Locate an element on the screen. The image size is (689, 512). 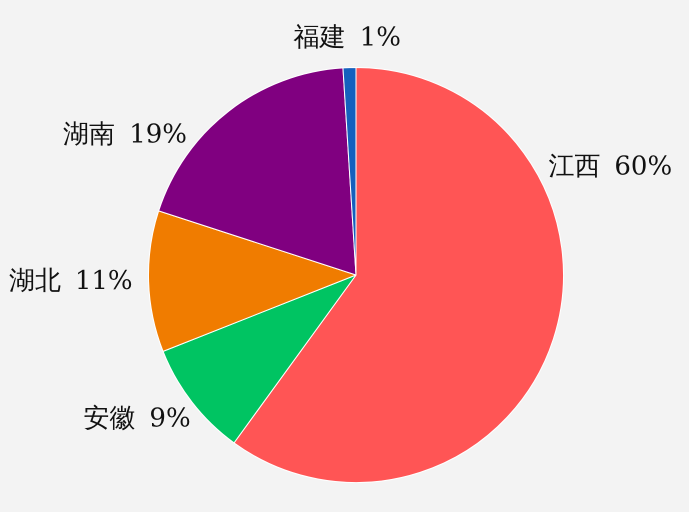
data-label: 19% is located at coordinates (158, 135).